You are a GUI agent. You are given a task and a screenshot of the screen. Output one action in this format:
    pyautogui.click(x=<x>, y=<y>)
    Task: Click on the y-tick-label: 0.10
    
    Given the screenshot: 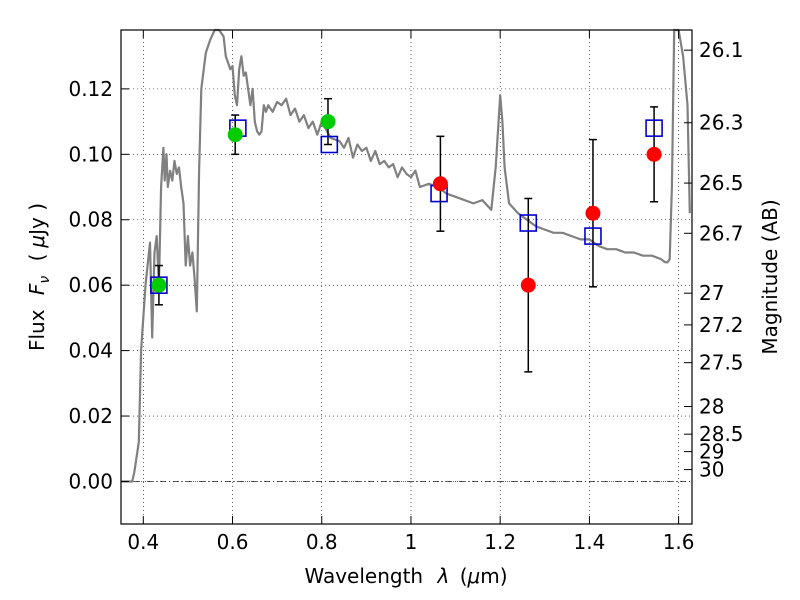 What is the action you would take?
    pyautogui.click(x=90, y=154)
    